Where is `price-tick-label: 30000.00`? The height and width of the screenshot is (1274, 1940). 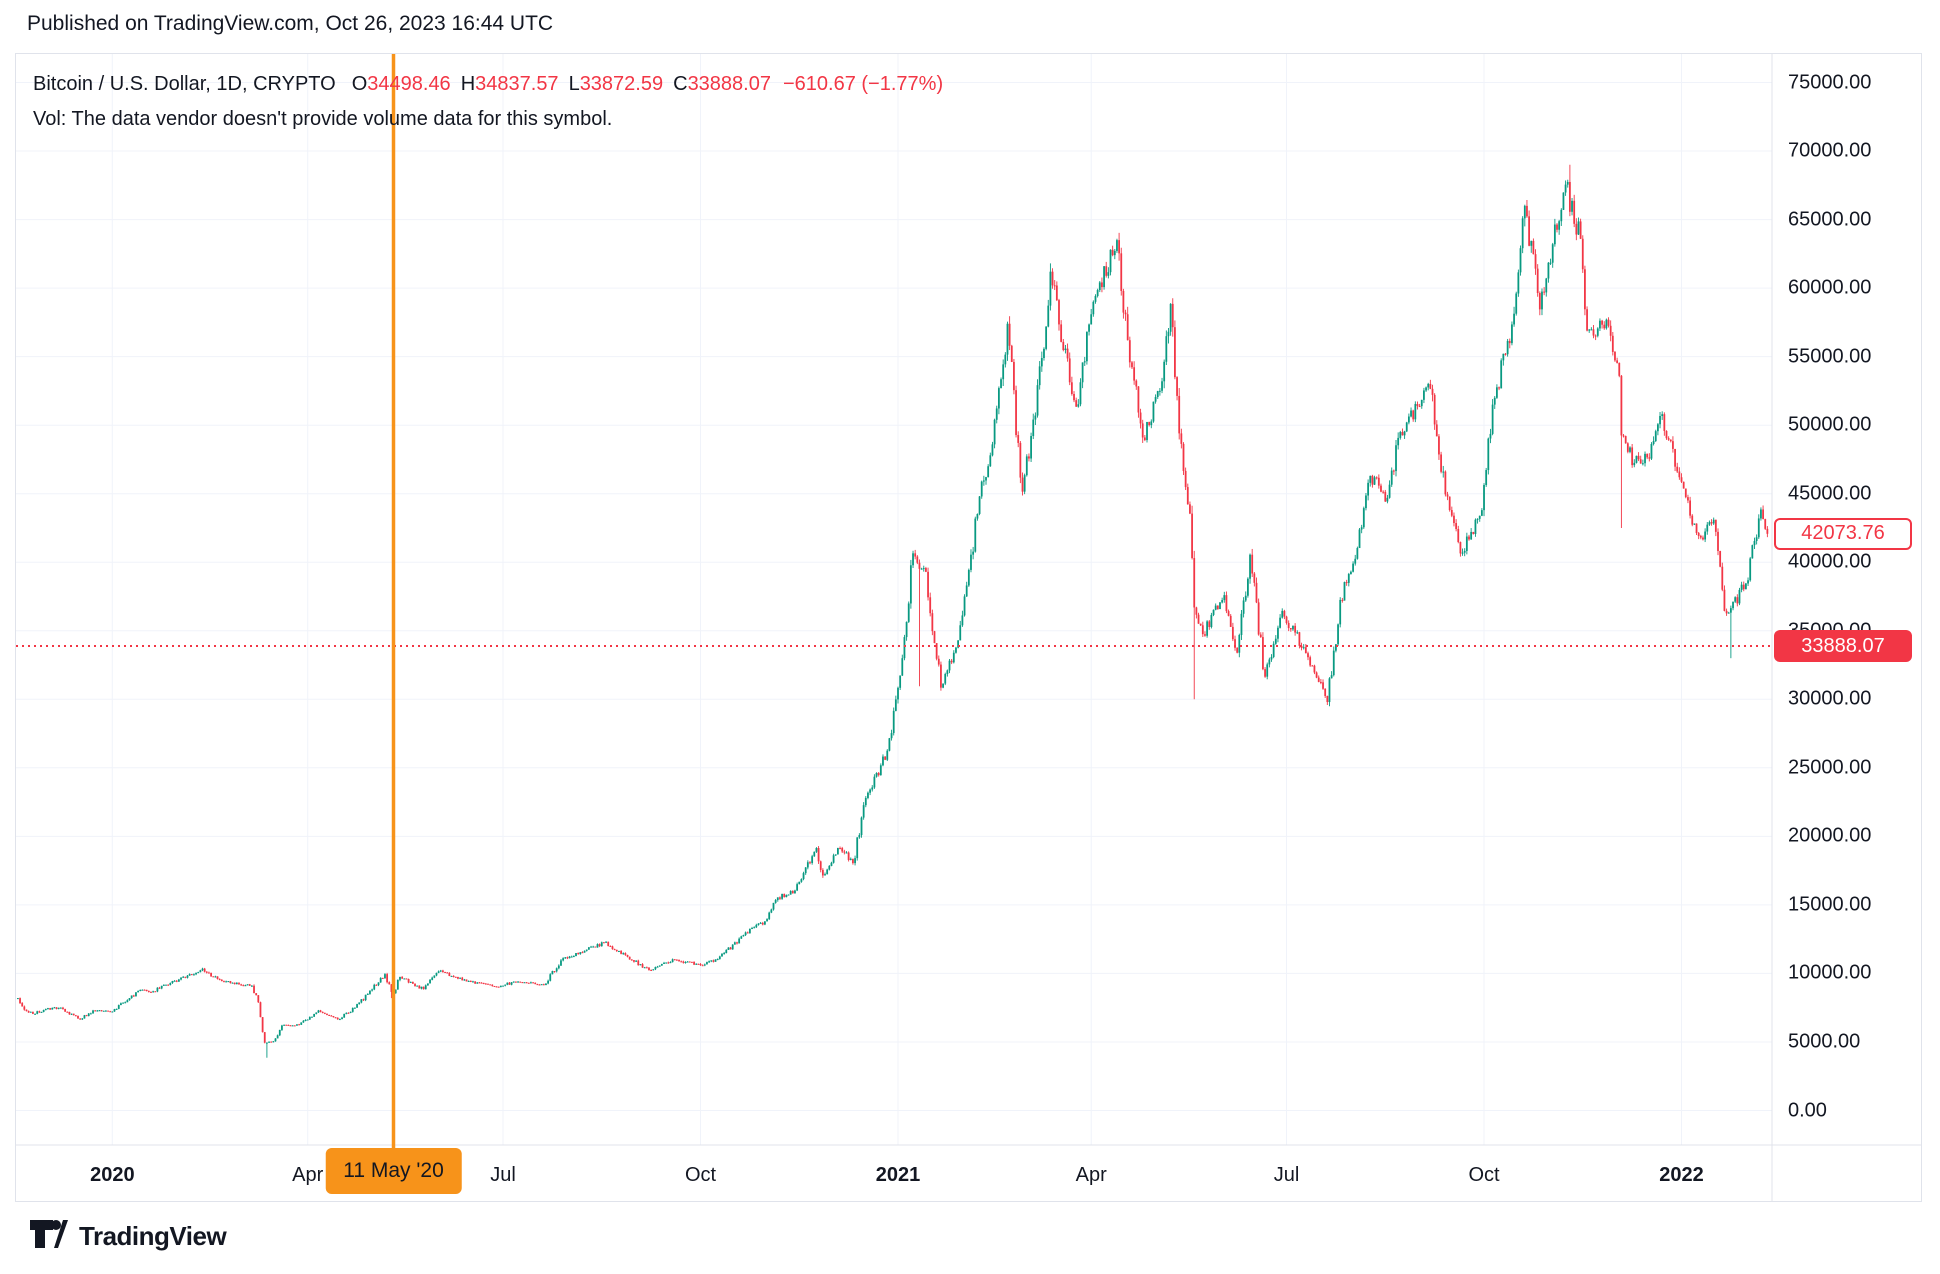 price-tick-label: 30000.00 is located at coordinates (1830, 698).